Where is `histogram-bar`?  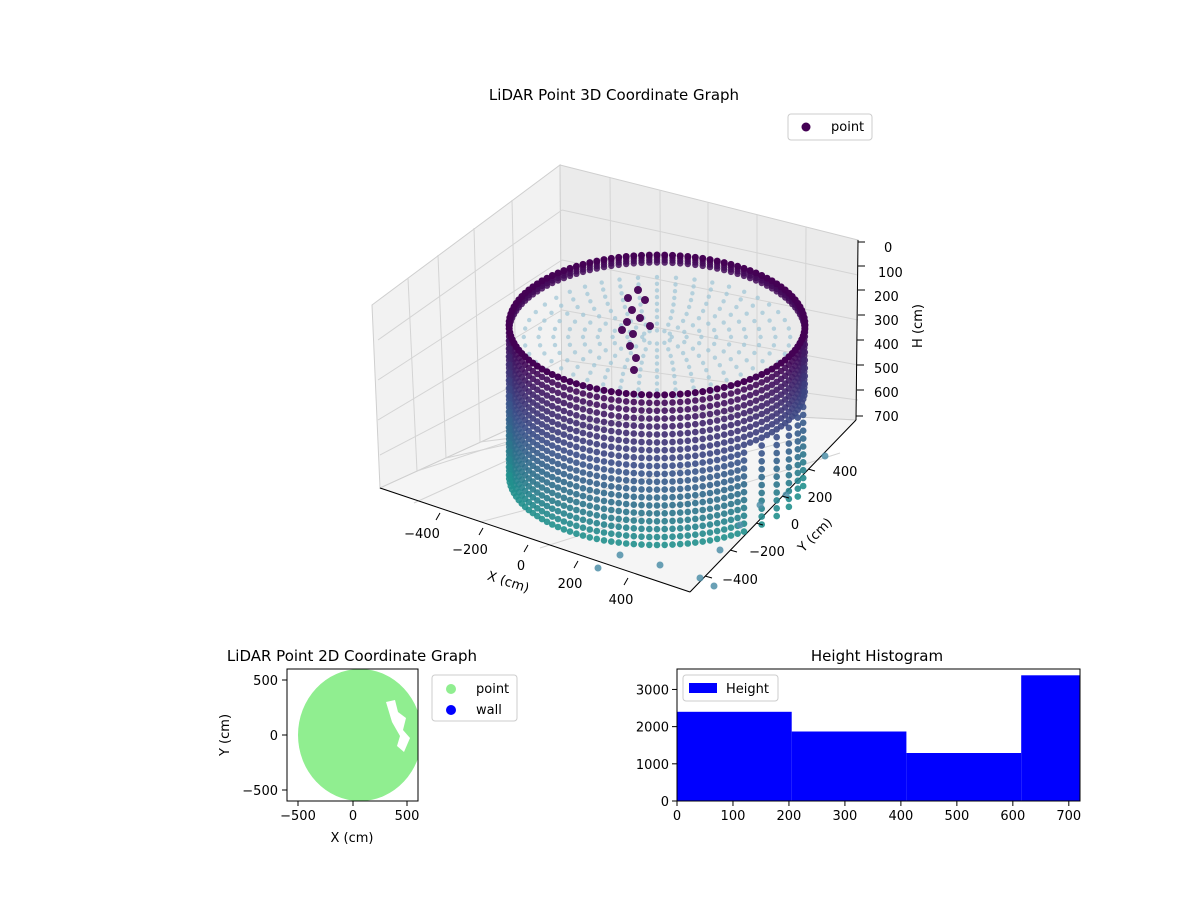
histogram-bar is located at coordinates (1050, 738).